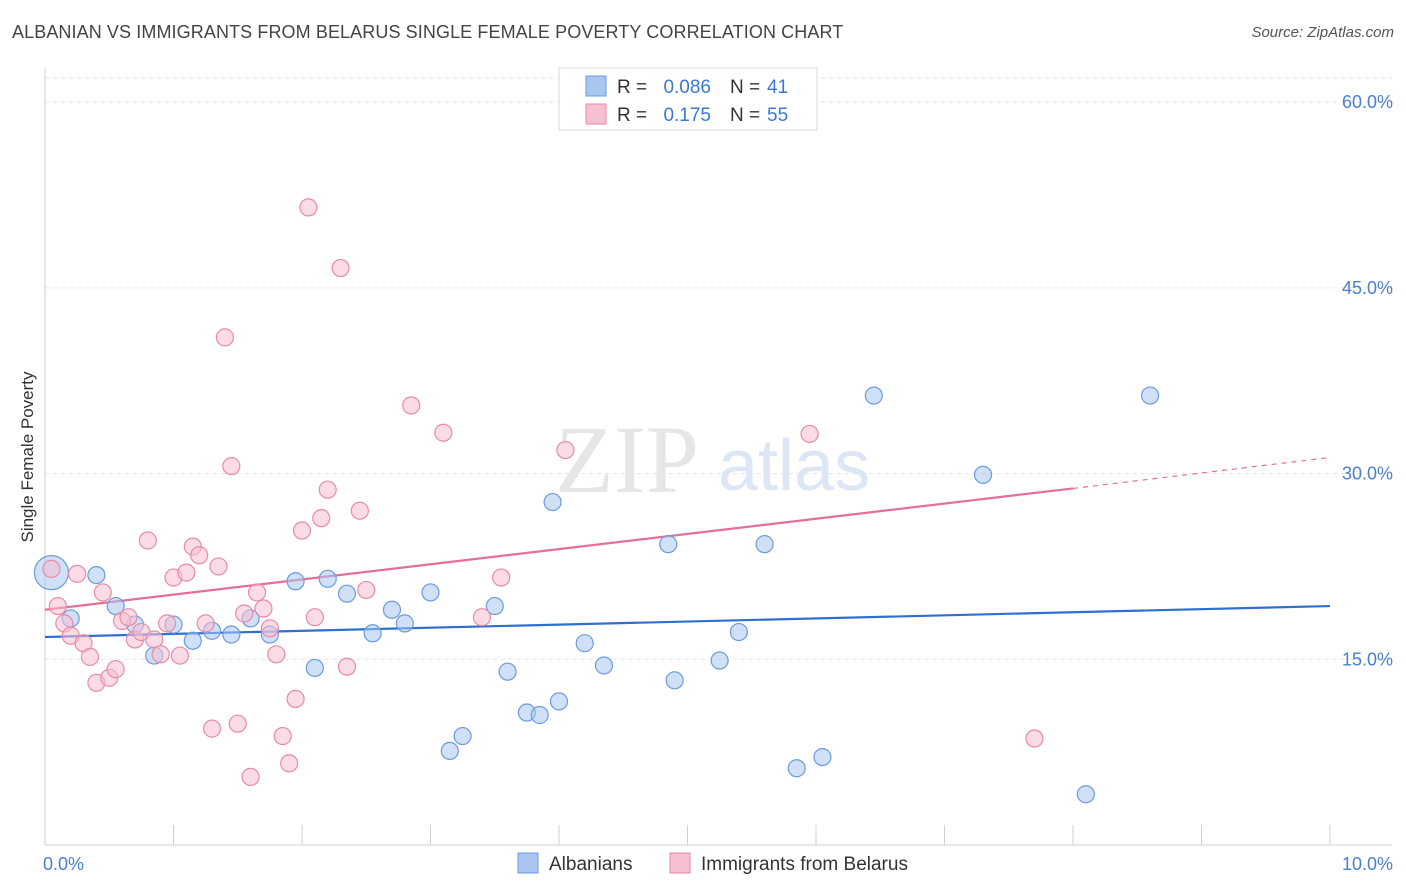 The height and width of the screenshot is (892, 1406). I want to click on x-tick-label-0: 0.0%, so click(63, 864).